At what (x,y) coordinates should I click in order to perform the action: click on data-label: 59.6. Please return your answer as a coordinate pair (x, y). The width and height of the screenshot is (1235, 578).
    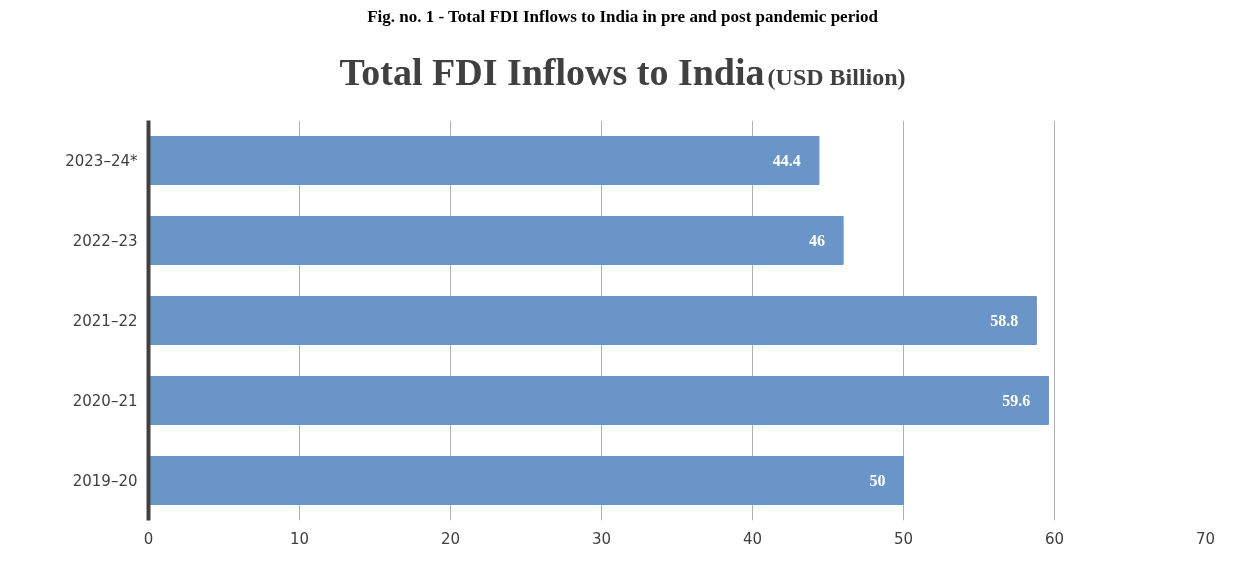
    Looking at the image, I should click on (1016, 400).